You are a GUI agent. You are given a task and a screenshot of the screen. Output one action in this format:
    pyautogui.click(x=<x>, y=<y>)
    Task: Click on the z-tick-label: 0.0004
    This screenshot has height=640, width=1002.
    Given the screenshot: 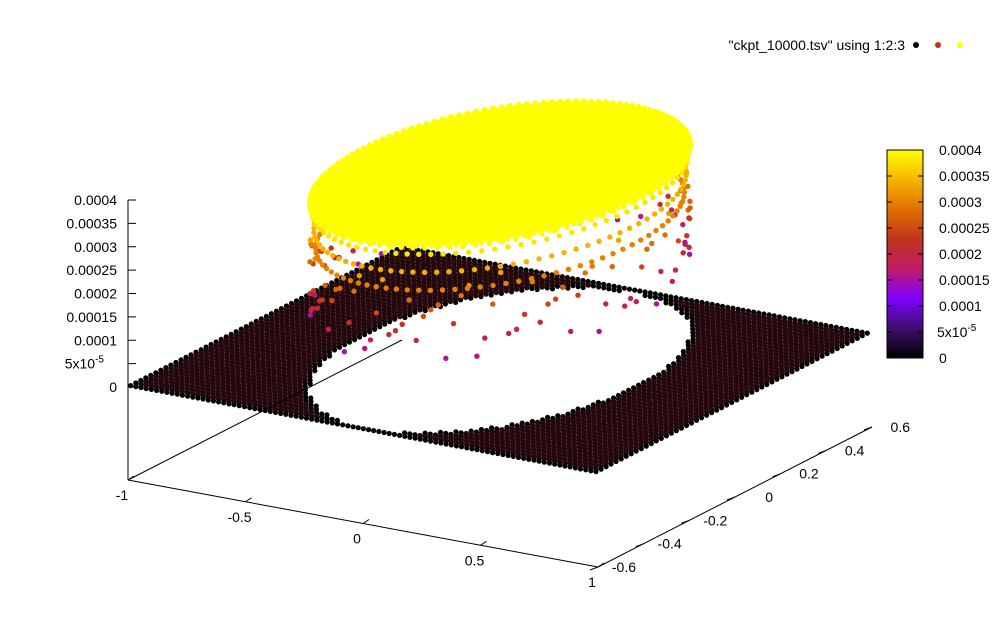 What is the action you would take?
    pyautogui.click(x=95, y=200)
    